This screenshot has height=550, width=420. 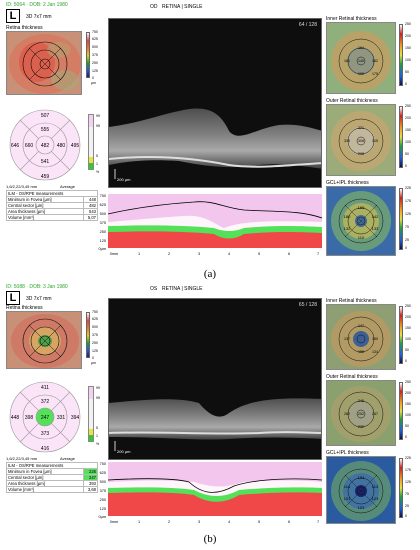 What do you see at coordinates (88, 55) in the screenshot?
I see `retina-colorbar` at bounding box center [88, 55].